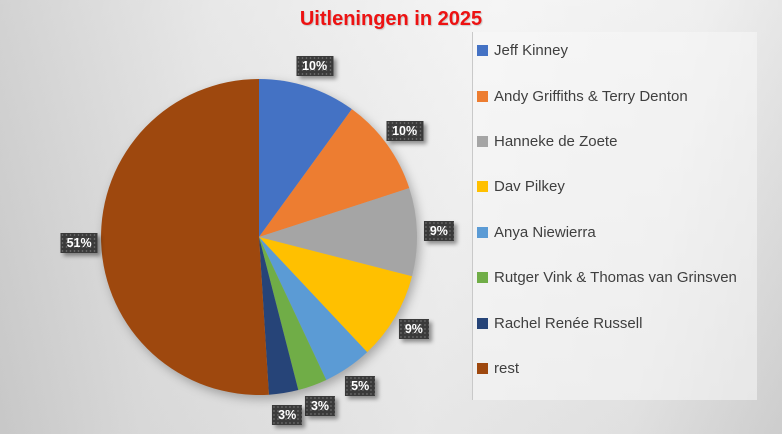  What do you see at coordinates (529, 187) in the screenshot?
I see `legend-label: Dav Pilkey` at bounding box center [529, 187].